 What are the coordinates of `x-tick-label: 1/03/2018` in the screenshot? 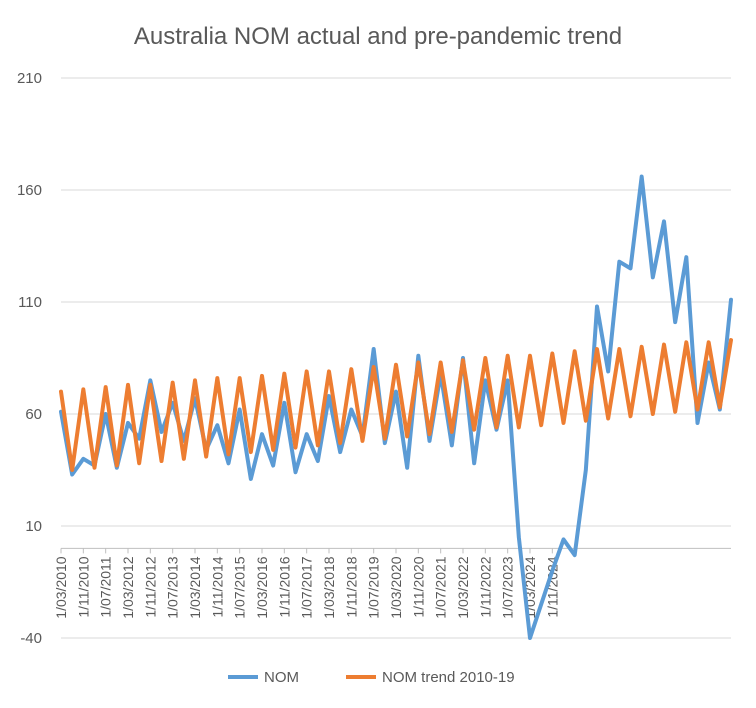 It's located at (329, 587).